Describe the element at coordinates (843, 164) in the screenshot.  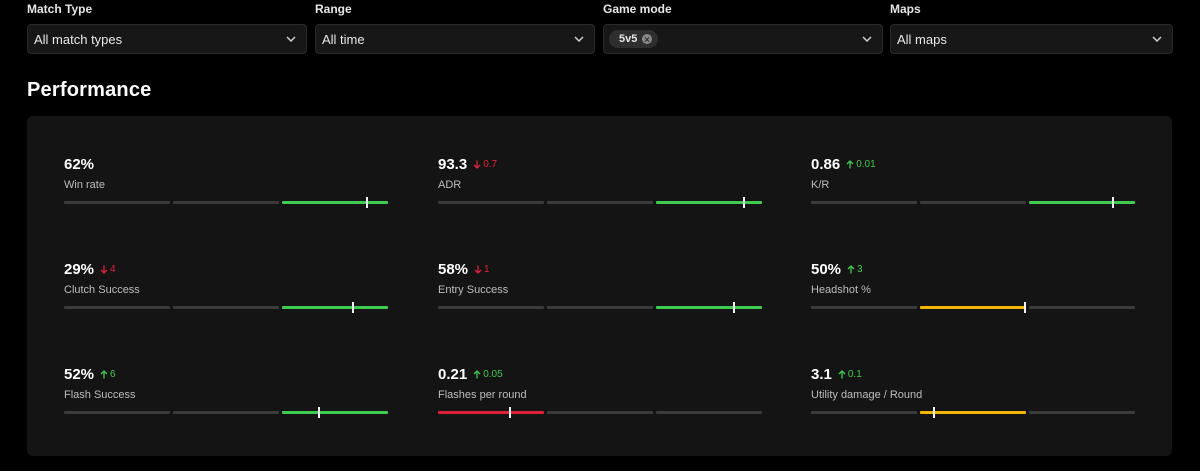
I see `stat-header: 0.86 0.01` at that location.